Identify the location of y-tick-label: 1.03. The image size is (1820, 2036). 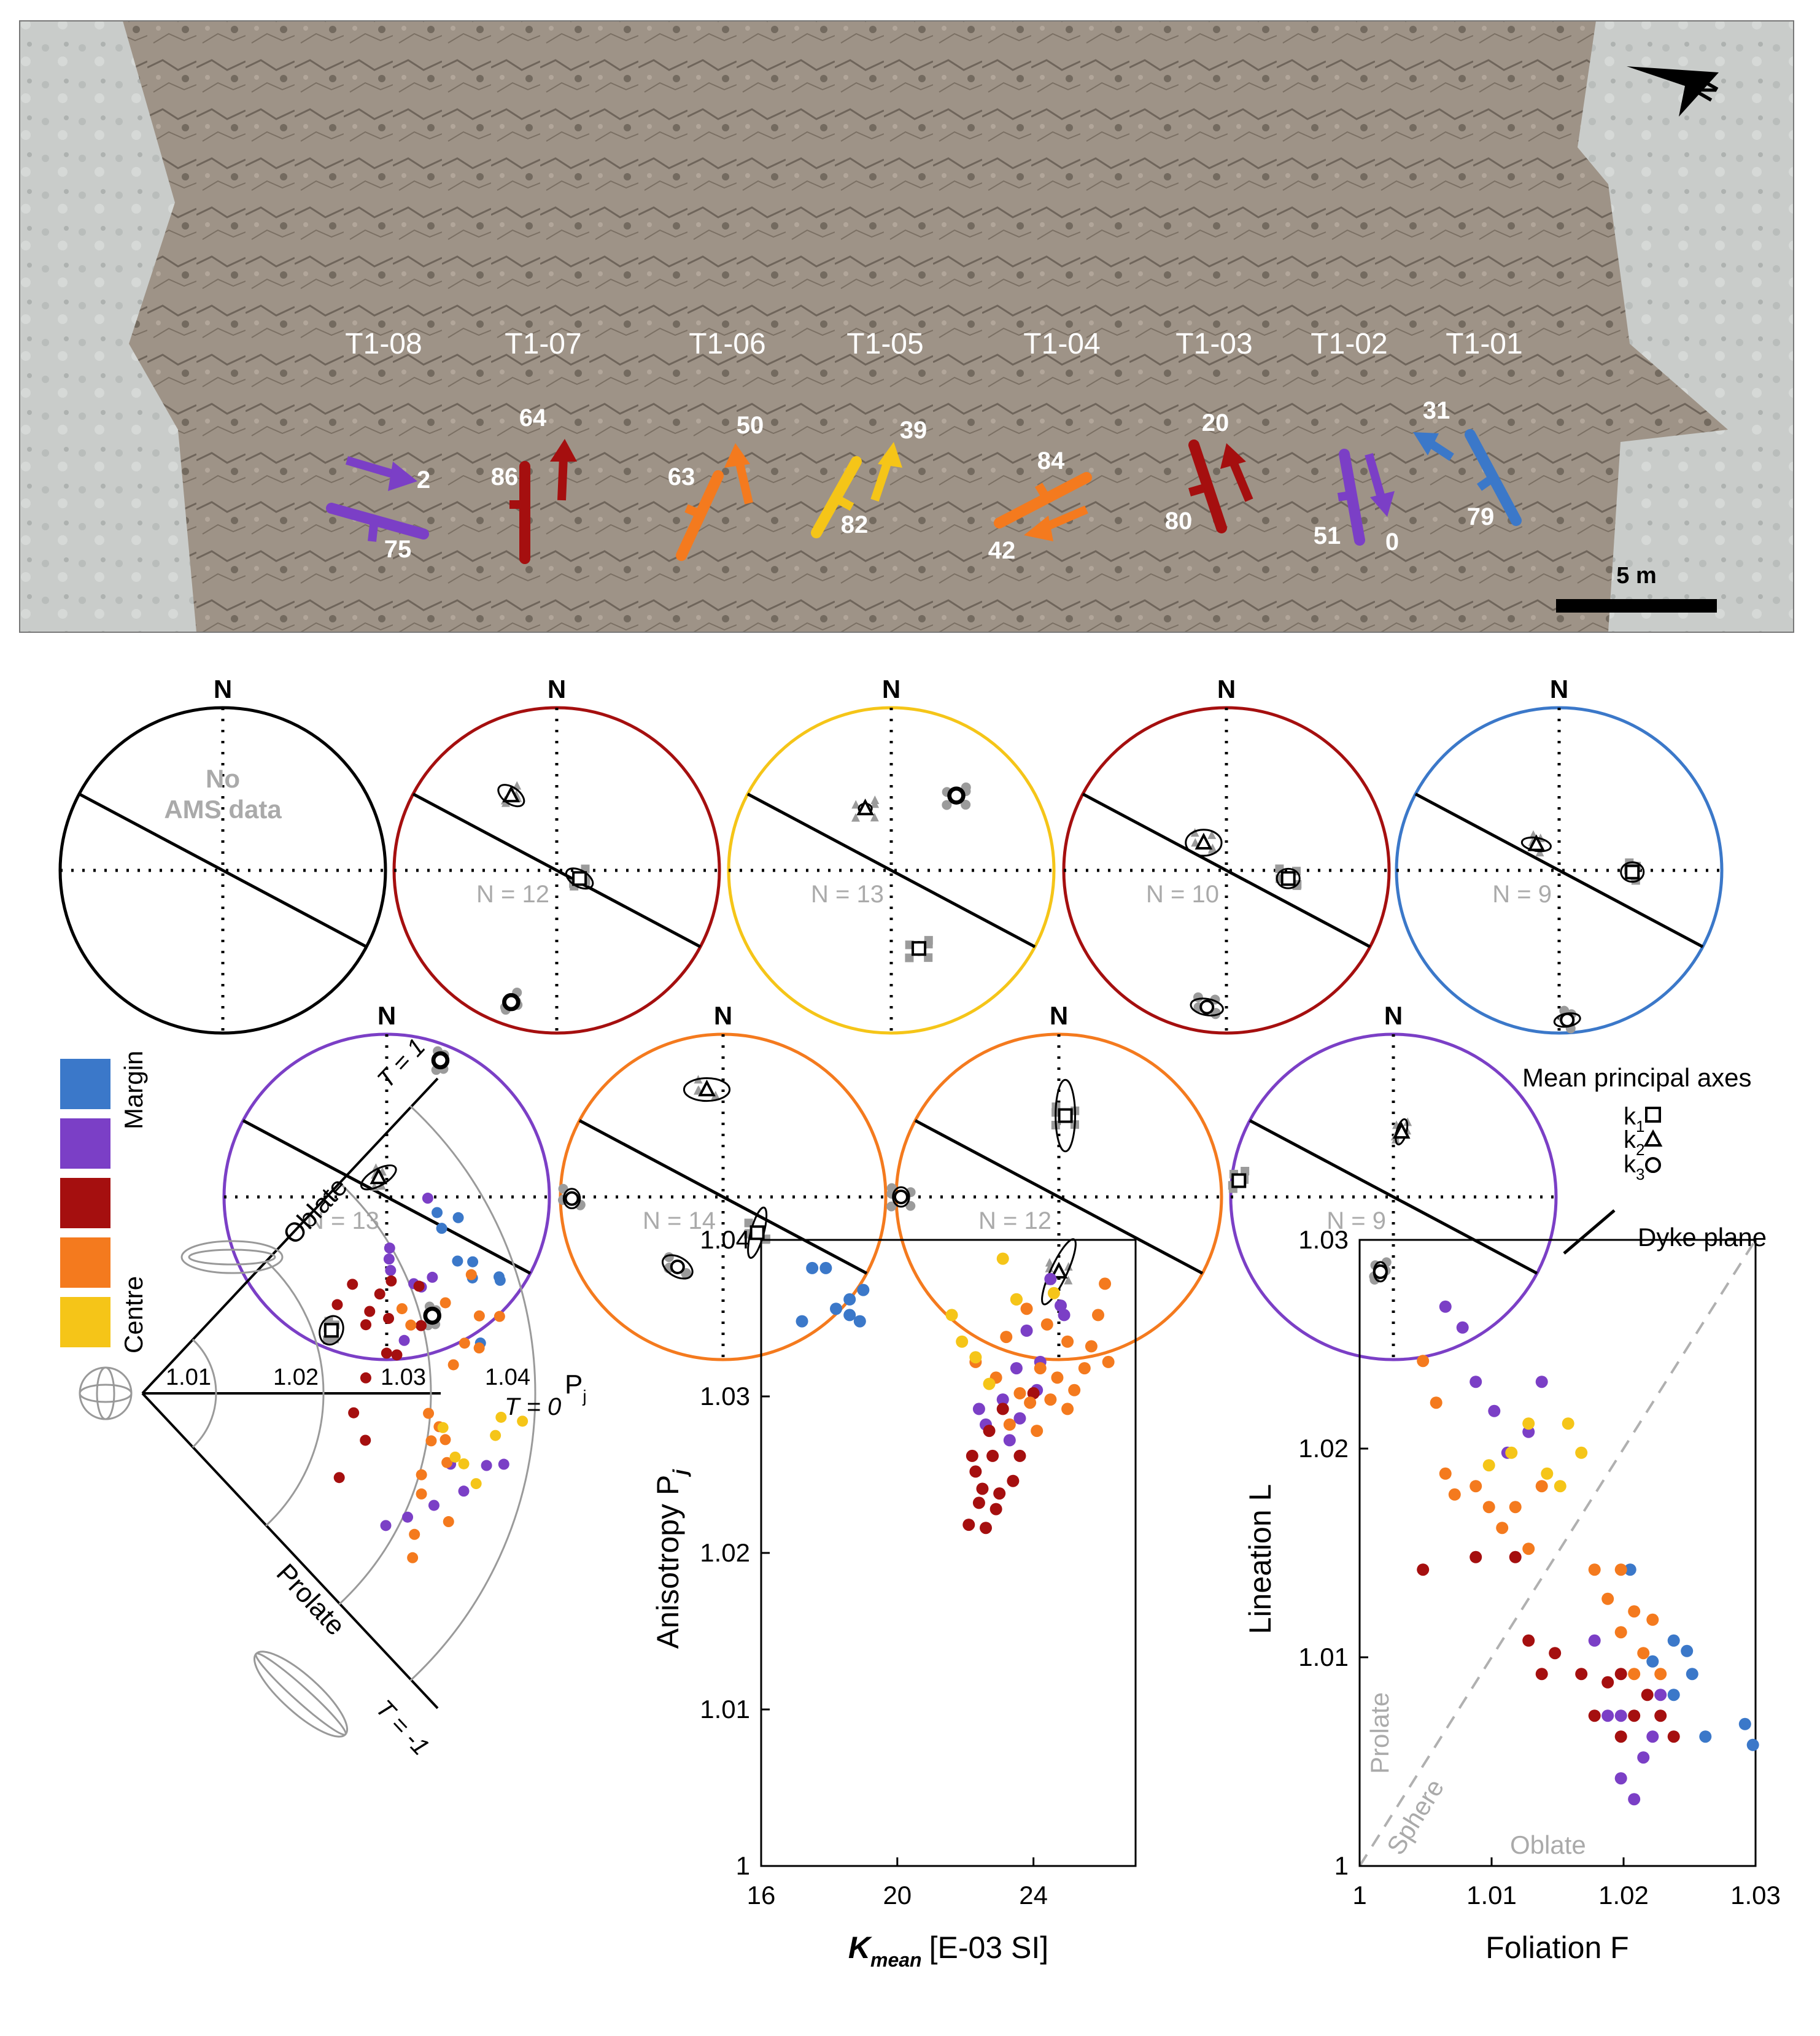
(1323, 1239).